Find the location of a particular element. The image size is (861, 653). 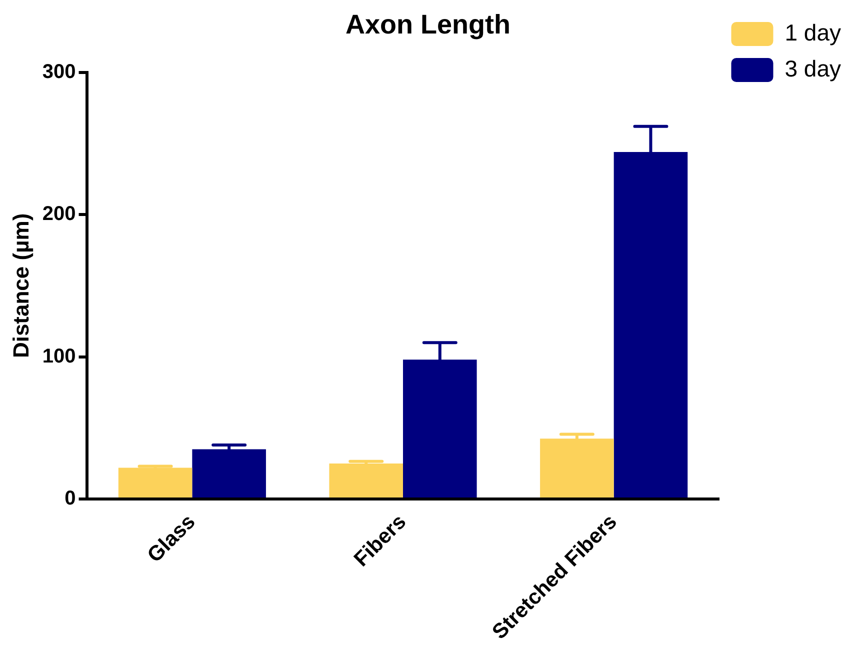

legend-label: 1 day is located at coordinates (813, 32).